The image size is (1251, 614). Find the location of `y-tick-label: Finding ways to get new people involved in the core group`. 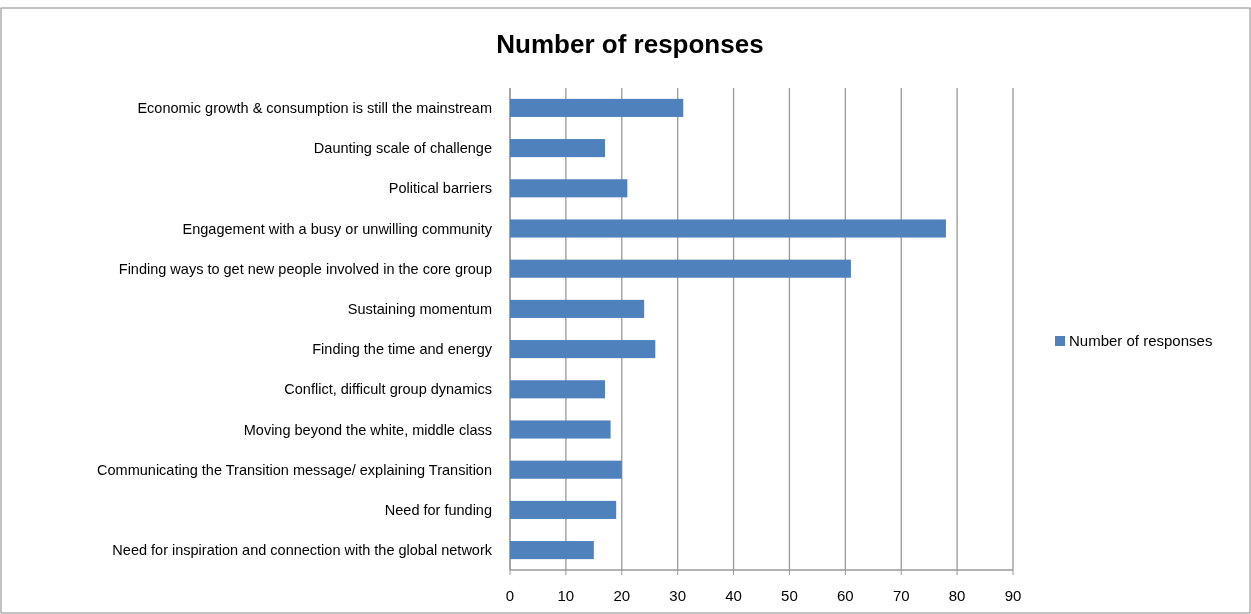

y-tick-label: Finding ways to get new people involved in the core group is located at coordinates (305, 268).